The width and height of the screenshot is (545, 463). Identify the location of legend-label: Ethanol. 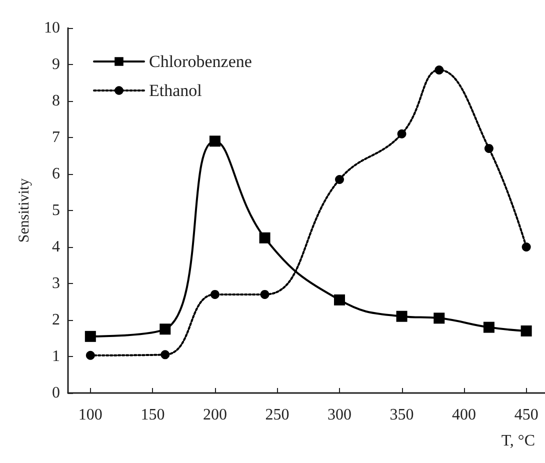
(175, 90).